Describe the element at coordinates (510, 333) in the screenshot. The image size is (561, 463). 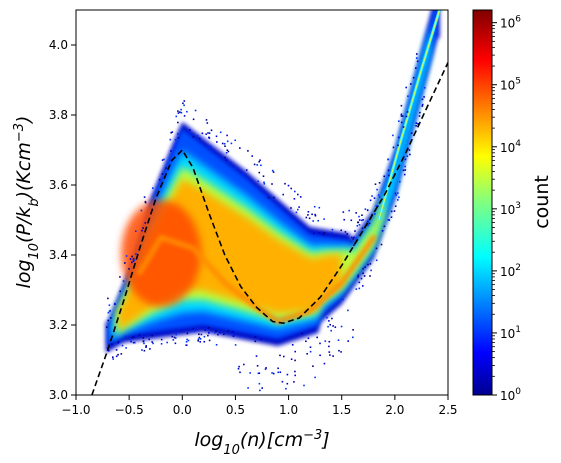
I see `colorbar-tick-label: 10¹` at that location.